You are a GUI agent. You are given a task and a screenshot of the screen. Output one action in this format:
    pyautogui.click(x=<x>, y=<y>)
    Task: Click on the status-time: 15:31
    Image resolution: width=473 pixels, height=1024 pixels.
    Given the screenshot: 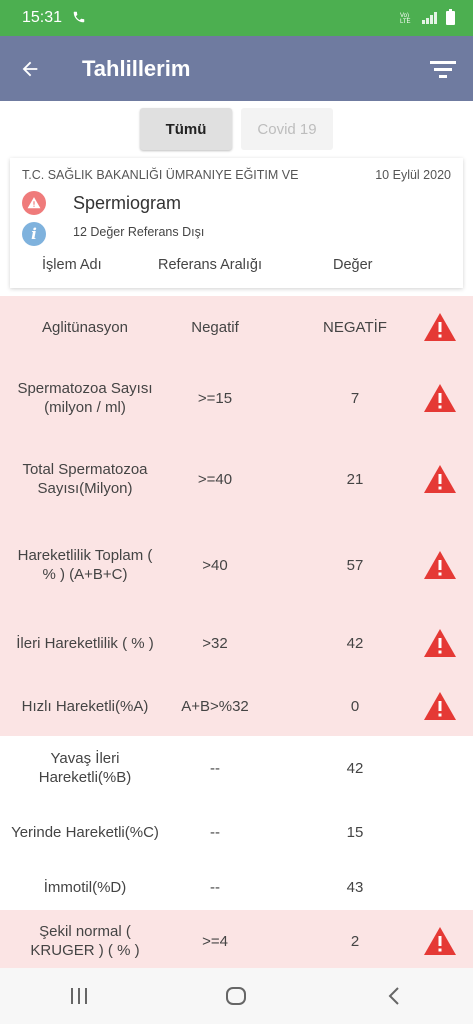 What is the action you would take?
    pyautogui.click(x=42, y=17)
    